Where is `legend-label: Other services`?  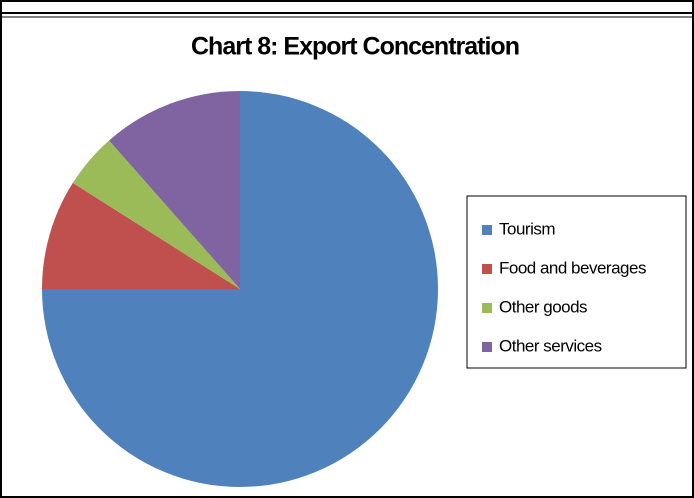 legend-label: Other services is located at coordinates (550, 345).